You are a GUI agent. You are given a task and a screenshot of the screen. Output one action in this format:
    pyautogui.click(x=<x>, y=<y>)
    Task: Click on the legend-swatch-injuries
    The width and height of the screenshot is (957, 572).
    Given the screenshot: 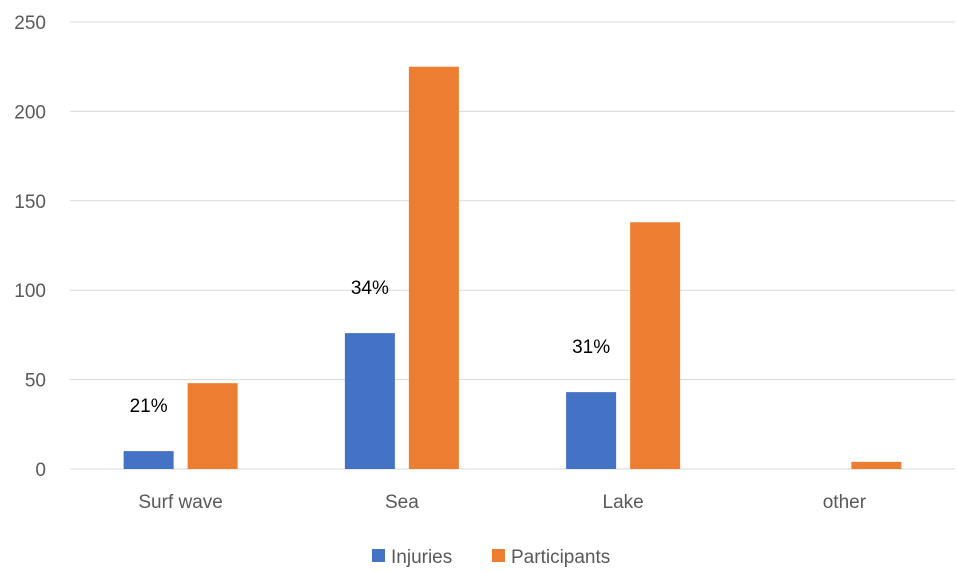 What is the action you would take?
    pyautogui.click(x=378, y=555)
    